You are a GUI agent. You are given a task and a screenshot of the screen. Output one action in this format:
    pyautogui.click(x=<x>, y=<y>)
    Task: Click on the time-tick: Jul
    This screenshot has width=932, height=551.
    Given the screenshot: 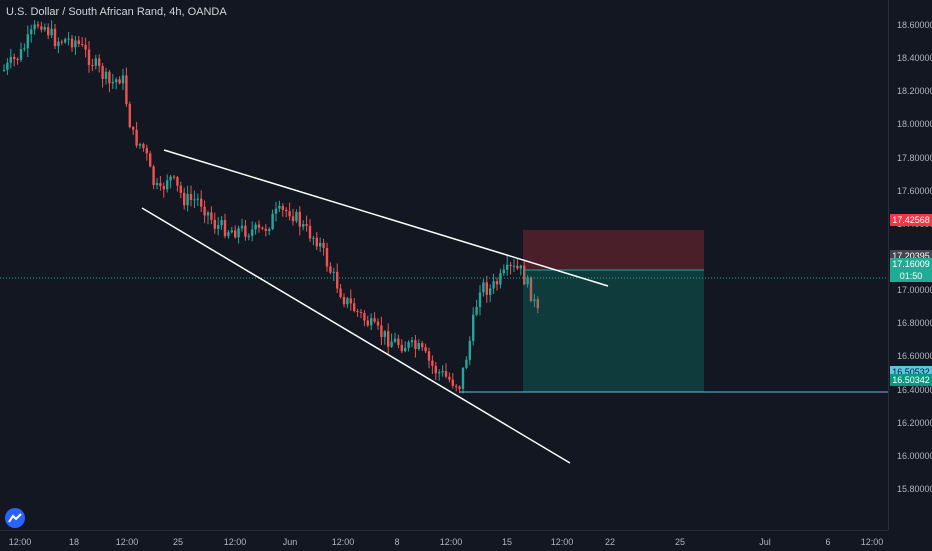 What is the action you would take?
    pyautogui.click(x=765, y=542)
    